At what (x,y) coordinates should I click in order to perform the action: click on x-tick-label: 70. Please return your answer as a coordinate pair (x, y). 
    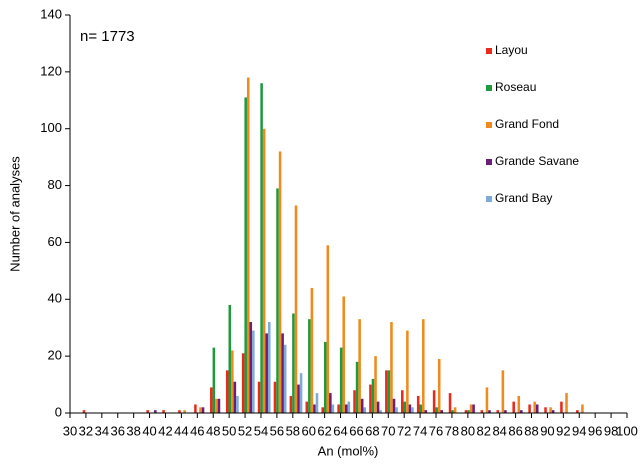
    Looking at the image, I should click on (388, 430).